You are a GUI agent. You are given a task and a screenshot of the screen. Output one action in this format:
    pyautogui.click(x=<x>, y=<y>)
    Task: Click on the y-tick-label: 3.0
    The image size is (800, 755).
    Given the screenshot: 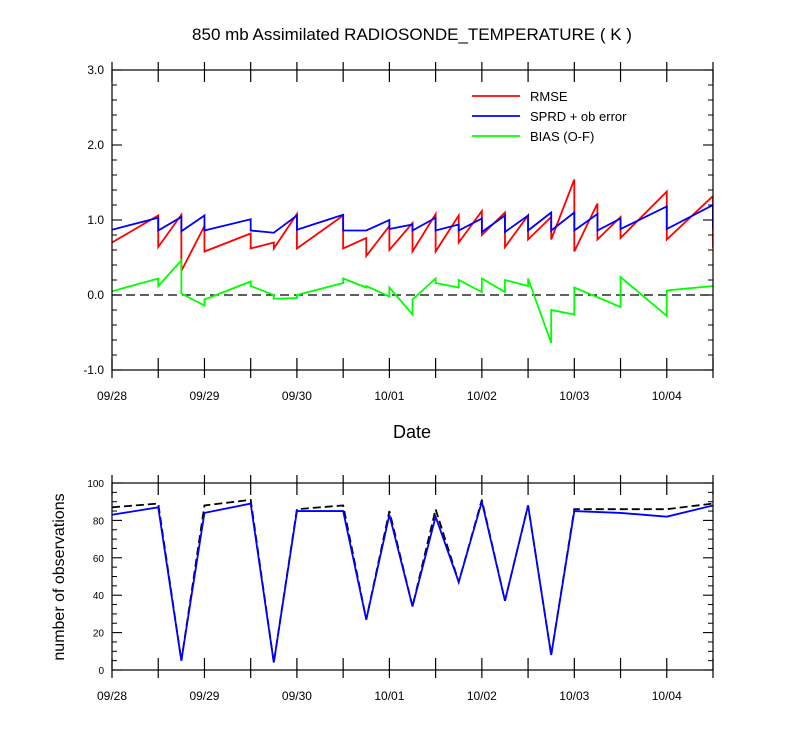 What is the action you would take?
    pyautogui.click(x=95, y=70)
    